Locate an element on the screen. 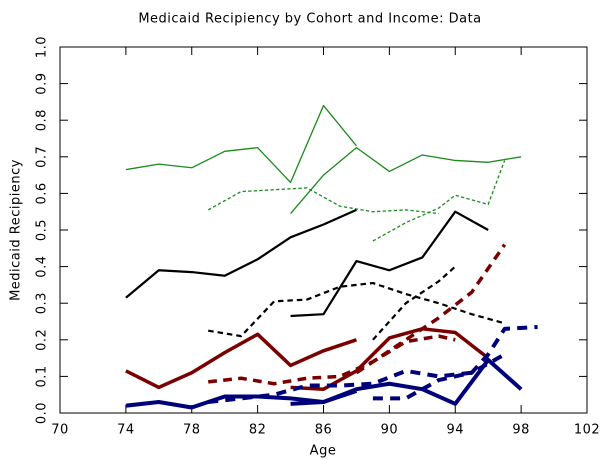 This screenshot has width=603, height=459. x-tick-label: 86 is located at coordinates (324, 430).